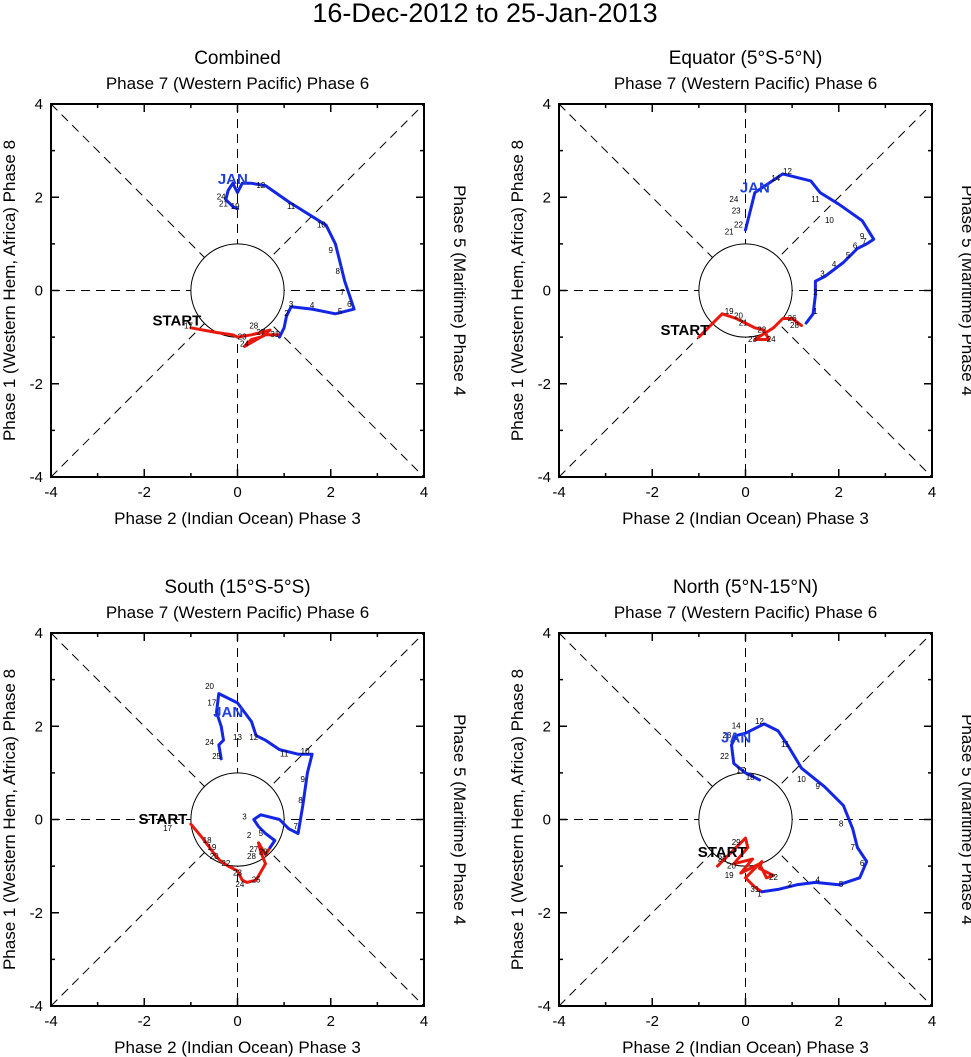  What do you see at coordinates (237, 819) in the screenshot?
I see `unit-circle` at bounding box center [237, 819].